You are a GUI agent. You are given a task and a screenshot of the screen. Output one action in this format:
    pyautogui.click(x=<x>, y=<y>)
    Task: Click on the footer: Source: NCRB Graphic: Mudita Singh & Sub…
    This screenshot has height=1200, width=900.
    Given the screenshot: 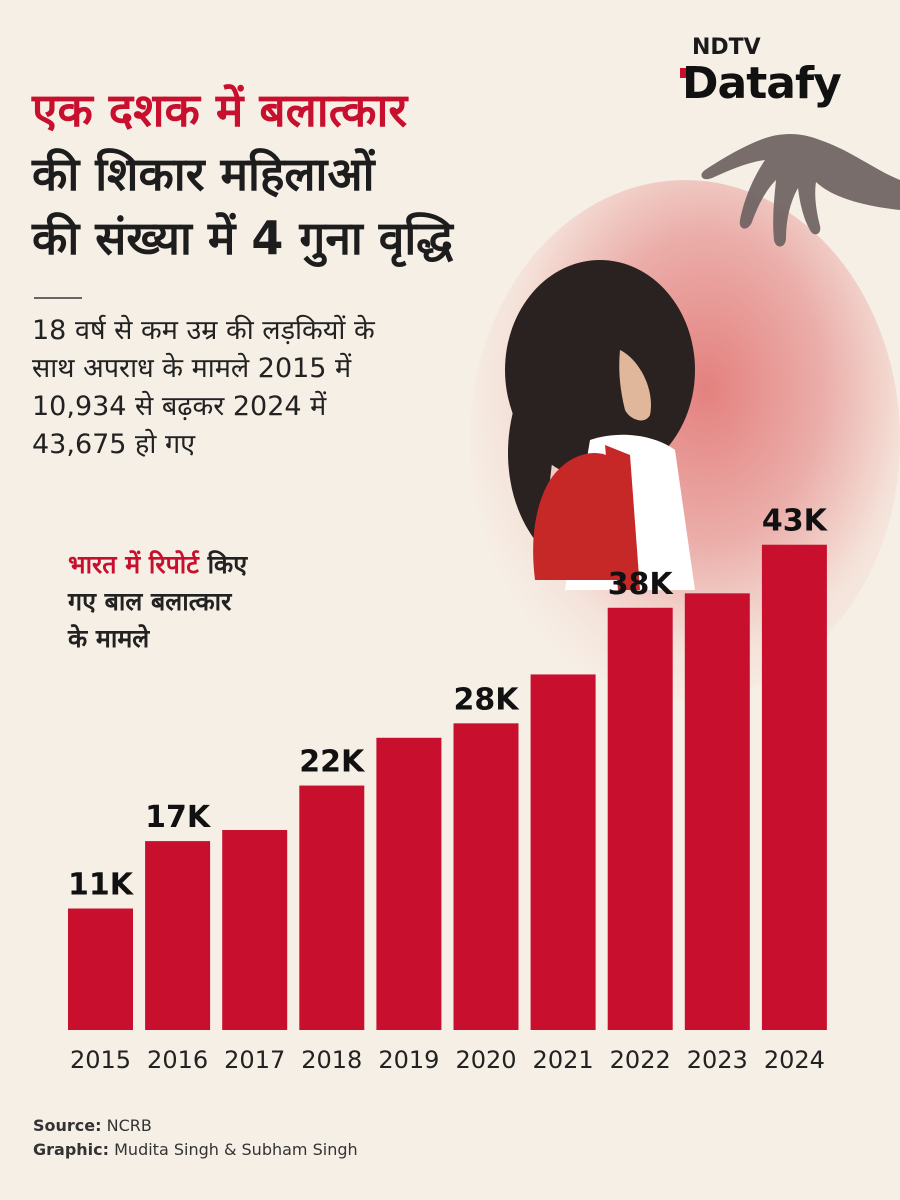 What is the action you would take?
    pyautogui.click(x=195, y=1138)
    